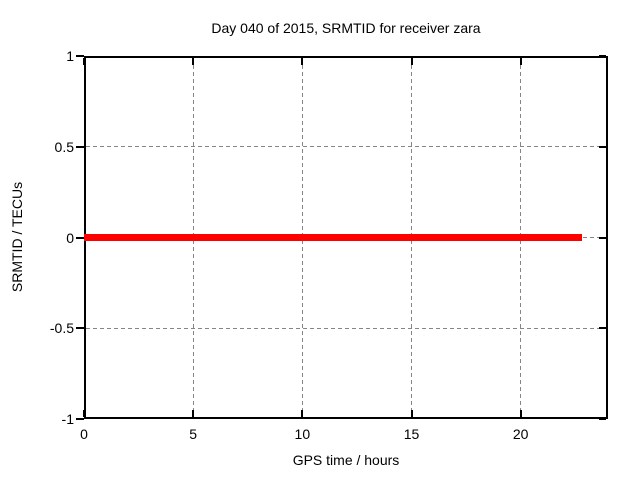 Image resolution: width=640 pixels, height=480 pixels. What do you see at coordinates (520, 434) in the screenshot?
I see `x-tick-label-20: 20` at bounding box center [520, 434].